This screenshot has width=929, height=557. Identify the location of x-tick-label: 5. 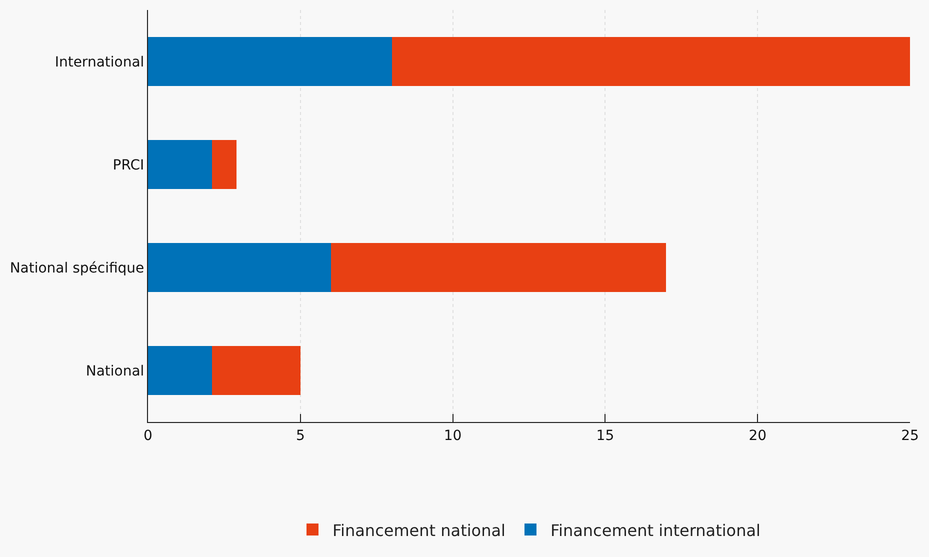
(300, 436).